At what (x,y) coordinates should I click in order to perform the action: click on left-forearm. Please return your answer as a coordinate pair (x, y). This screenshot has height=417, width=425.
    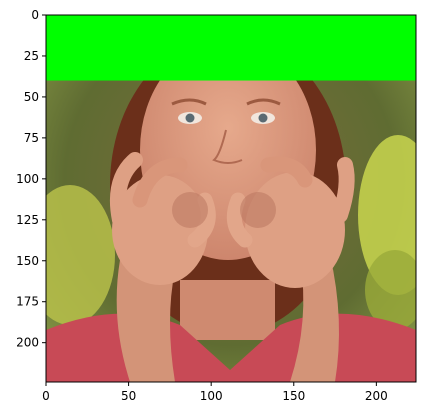
    Looking at the image, I should click on (145, 321).